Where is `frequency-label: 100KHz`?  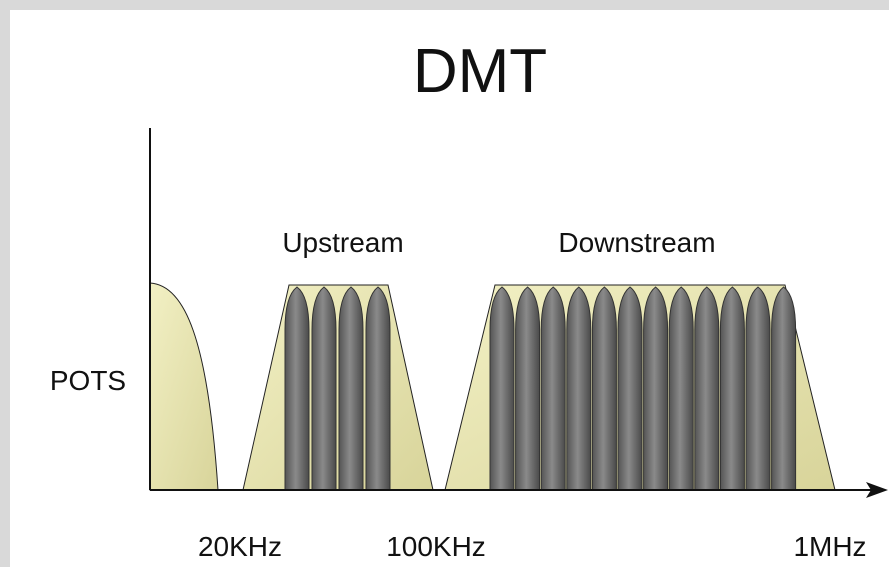
frequency-label: 100KHz is located at coordinates (436, 546).